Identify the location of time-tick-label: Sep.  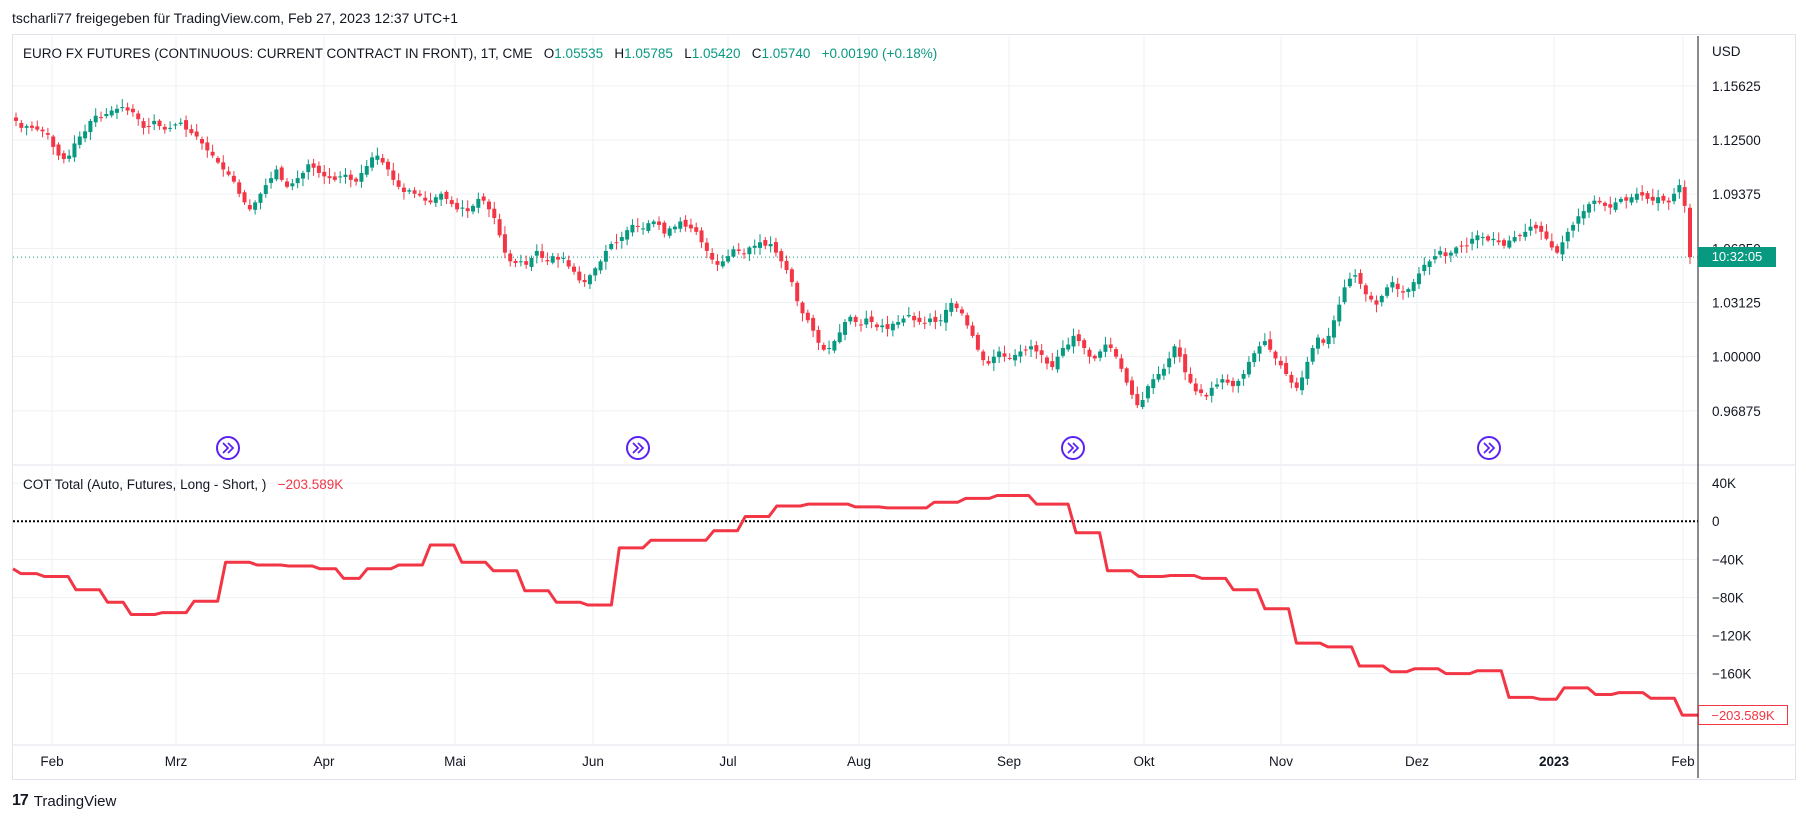
(1009, 761).